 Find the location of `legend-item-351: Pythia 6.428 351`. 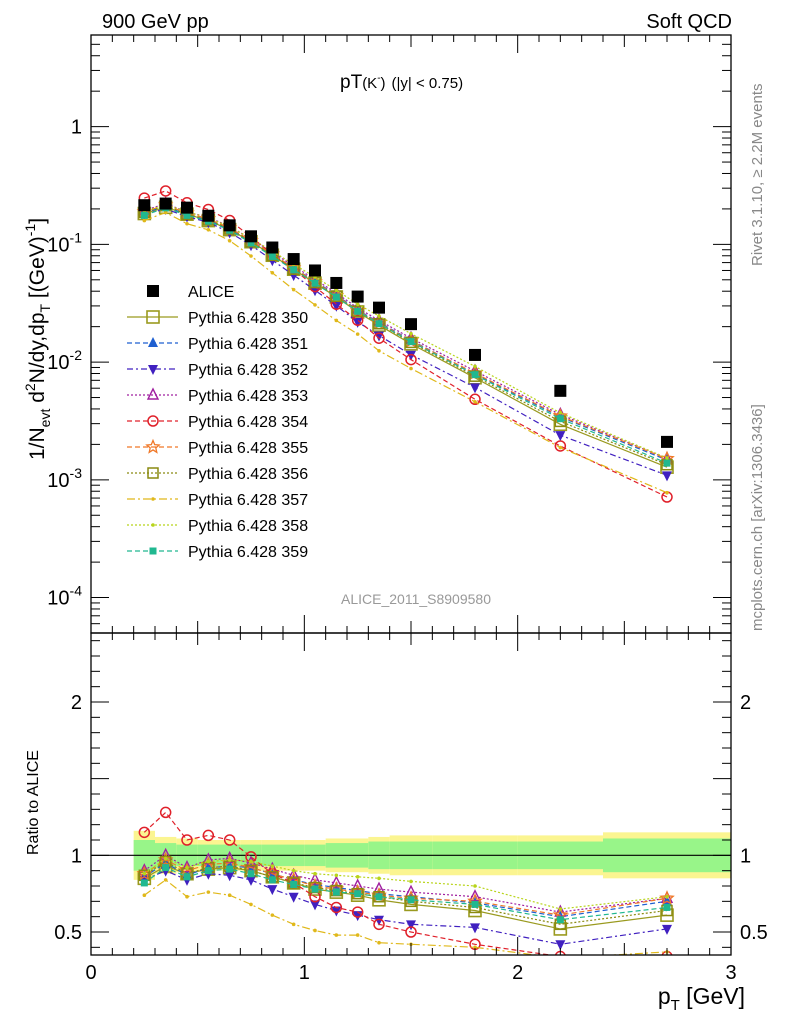

legend-item-351: Pythia 6.428 351 is located at coordinates (217, 344).